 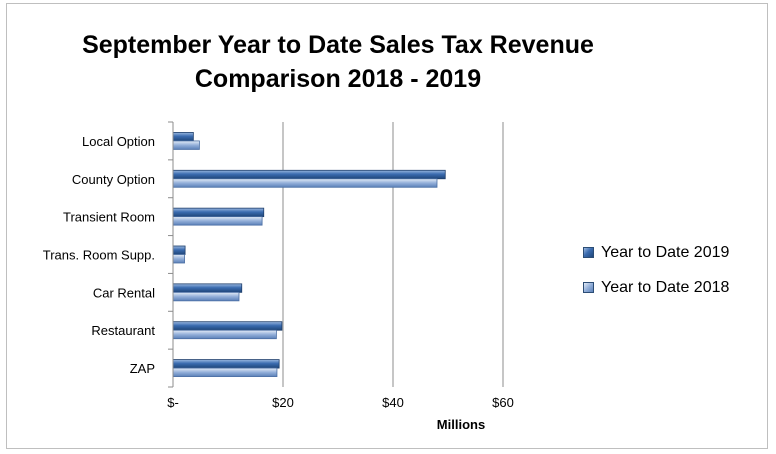 What do you see at coordinates (173, 402) in the screenshot?
I see `x-tick-label: $-` at bounding box center [173, 402].